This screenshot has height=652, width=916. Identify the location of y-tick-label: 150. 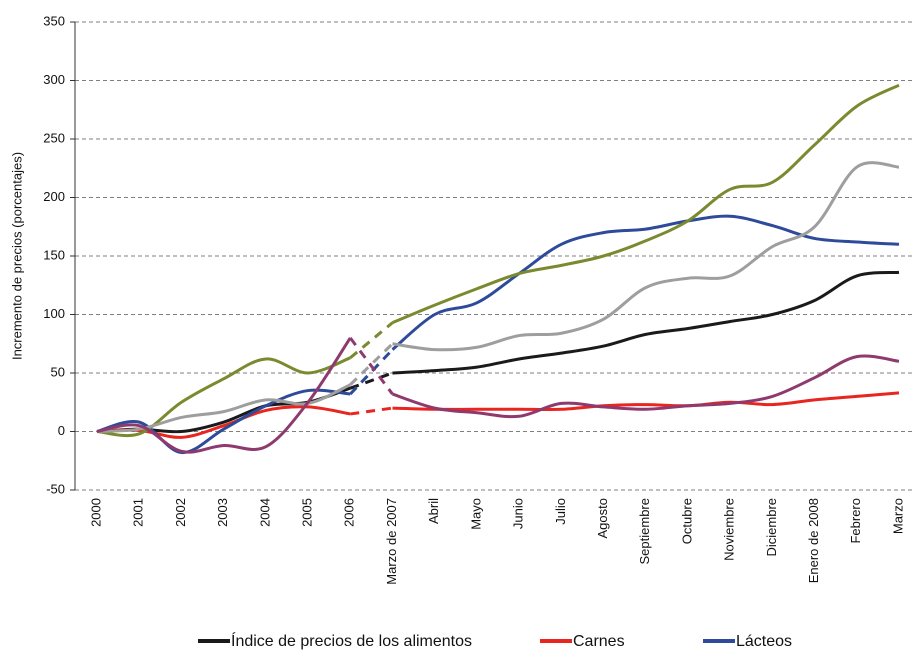
(54, 254).